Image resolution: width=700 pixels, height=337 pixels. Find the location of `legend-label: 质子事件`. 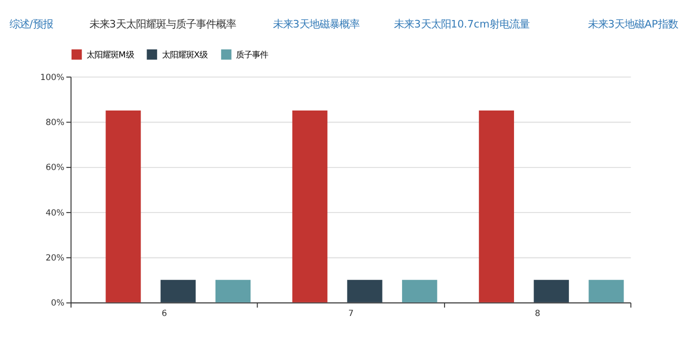

legend-label: 质子事件 is located at coordinates (252, 54).